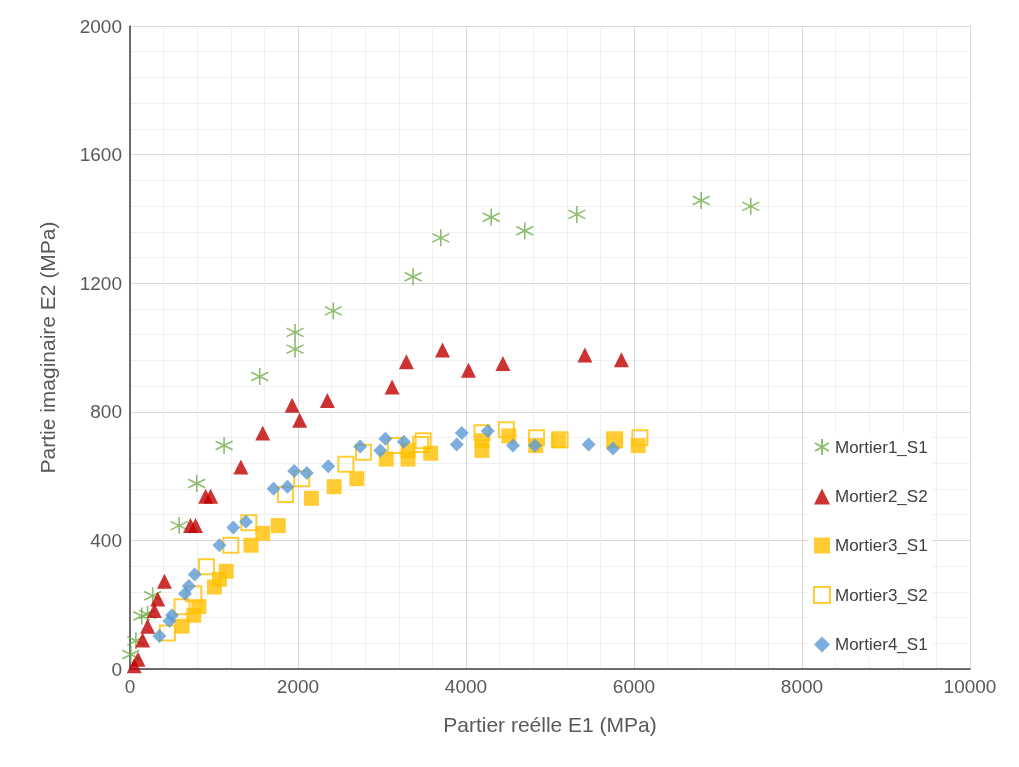 The height and width of the screenshot is (767, 1019). I want to click on y-tick-label: 0, so click(116, 669).